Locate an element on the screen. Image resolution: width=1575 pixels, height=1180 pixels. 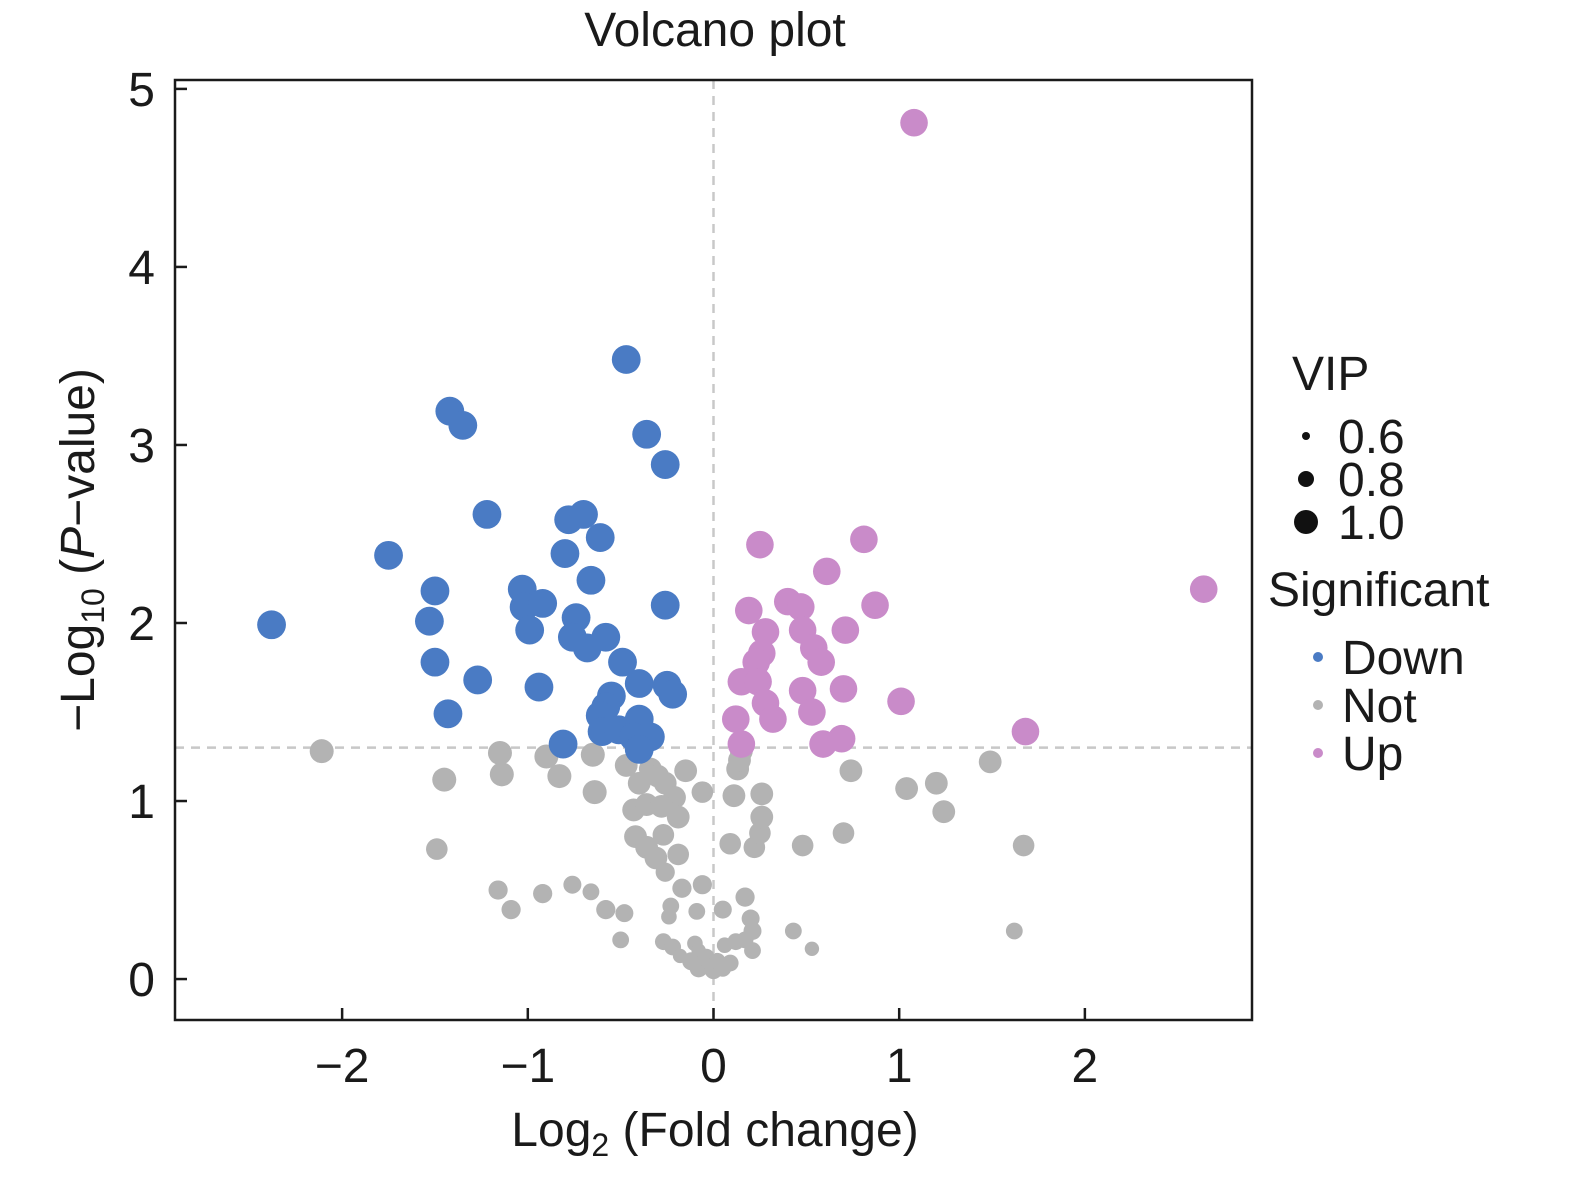
x-tick-label: −1 is located at coordinates (527, 1066).